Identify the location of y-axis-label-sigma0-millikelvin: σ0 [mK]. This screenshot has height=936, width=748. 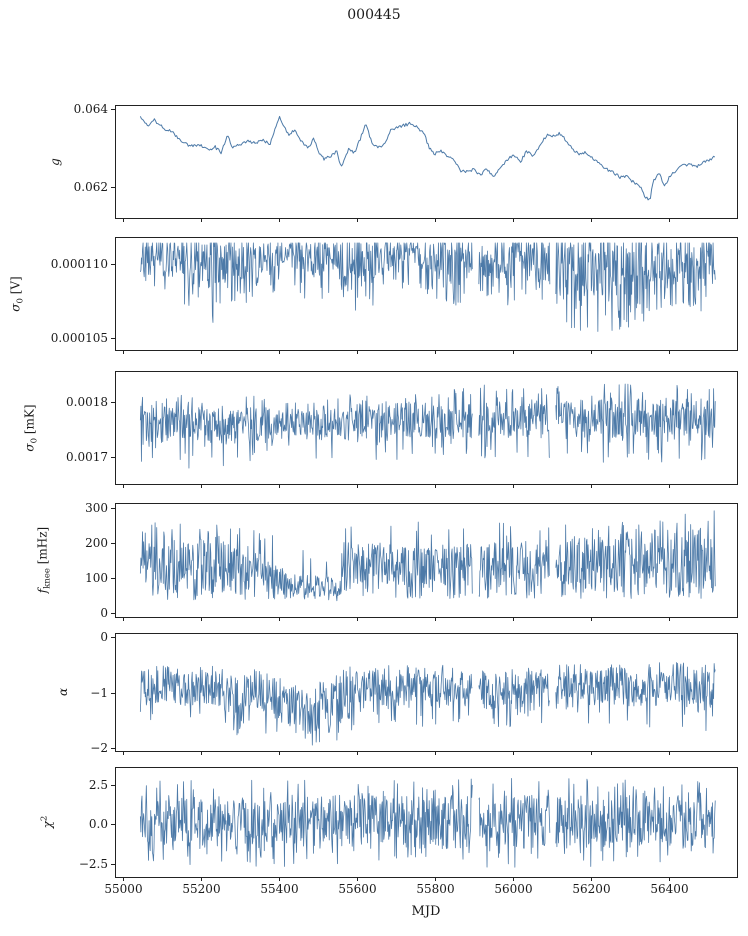
(30, 427).